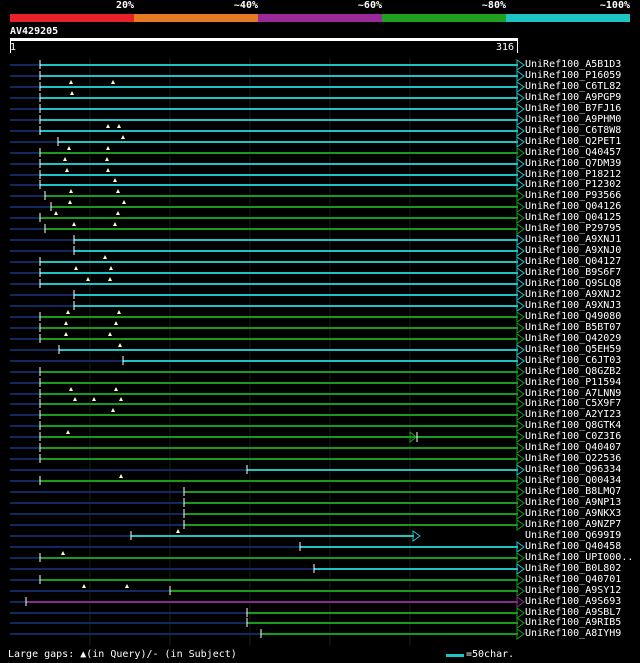 The width and height of the screenshot is (640, 663). What do you see at coordinates (573, 403) in the screenshot?
I see `hit-label: UniRef100_C5X9F7` at bounding box center [573, 403].